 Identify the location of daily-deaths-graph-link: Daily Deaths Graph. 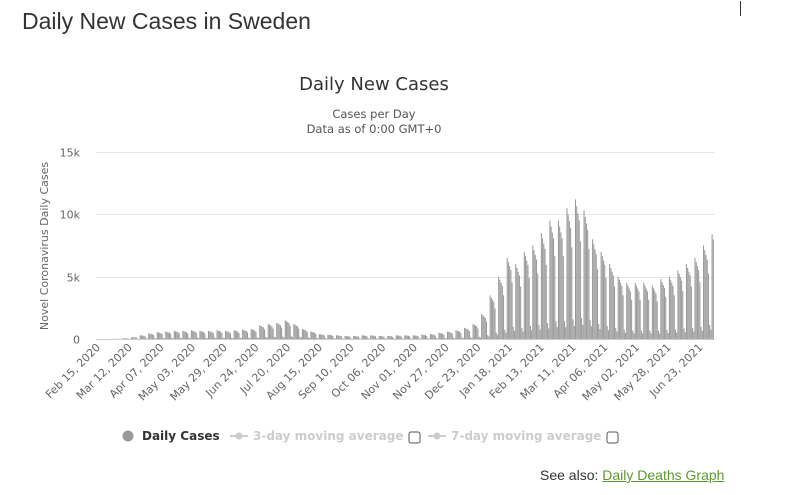
(663, 475).